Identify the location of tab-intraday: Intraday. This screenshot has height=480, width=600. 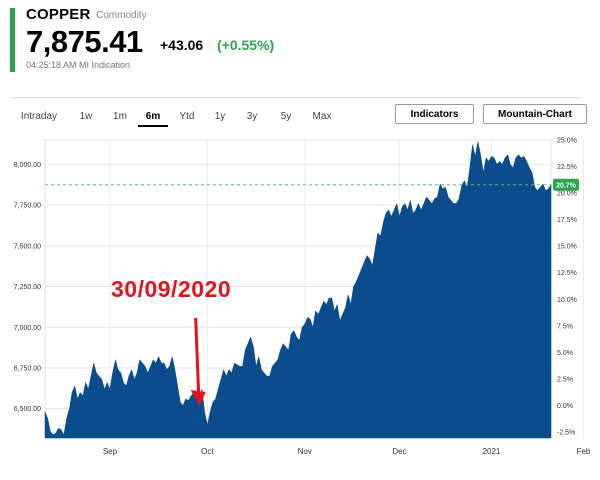
(39, 116).